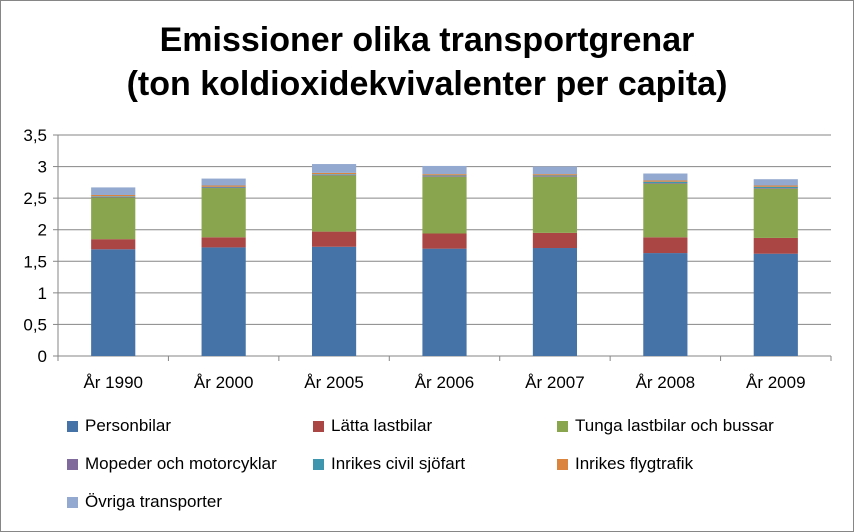  What do you see at coordinates (42, 293) in the screenshot?
I see `y-tick-label: 1` at bounding box center [42, 293].